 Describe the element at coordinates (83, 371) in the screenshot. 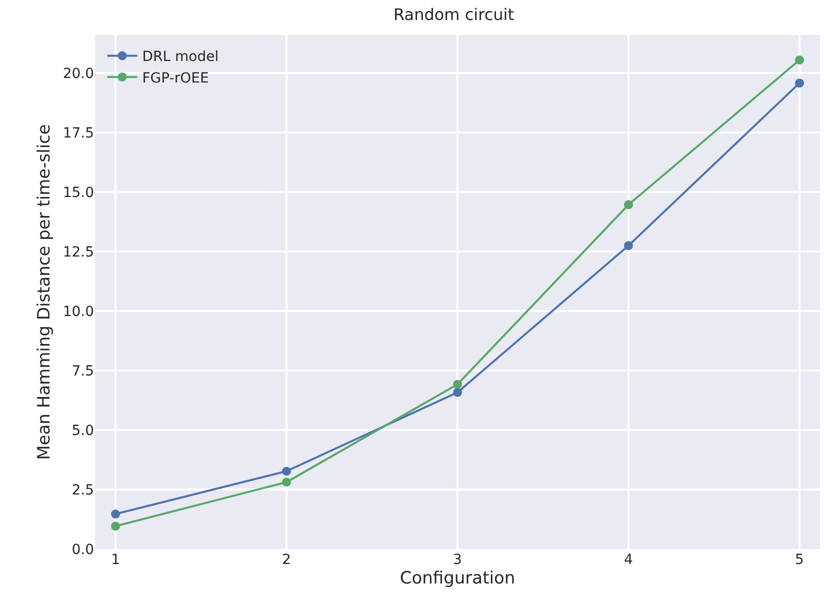

I see `y-tick-label: 7.5` at that location.